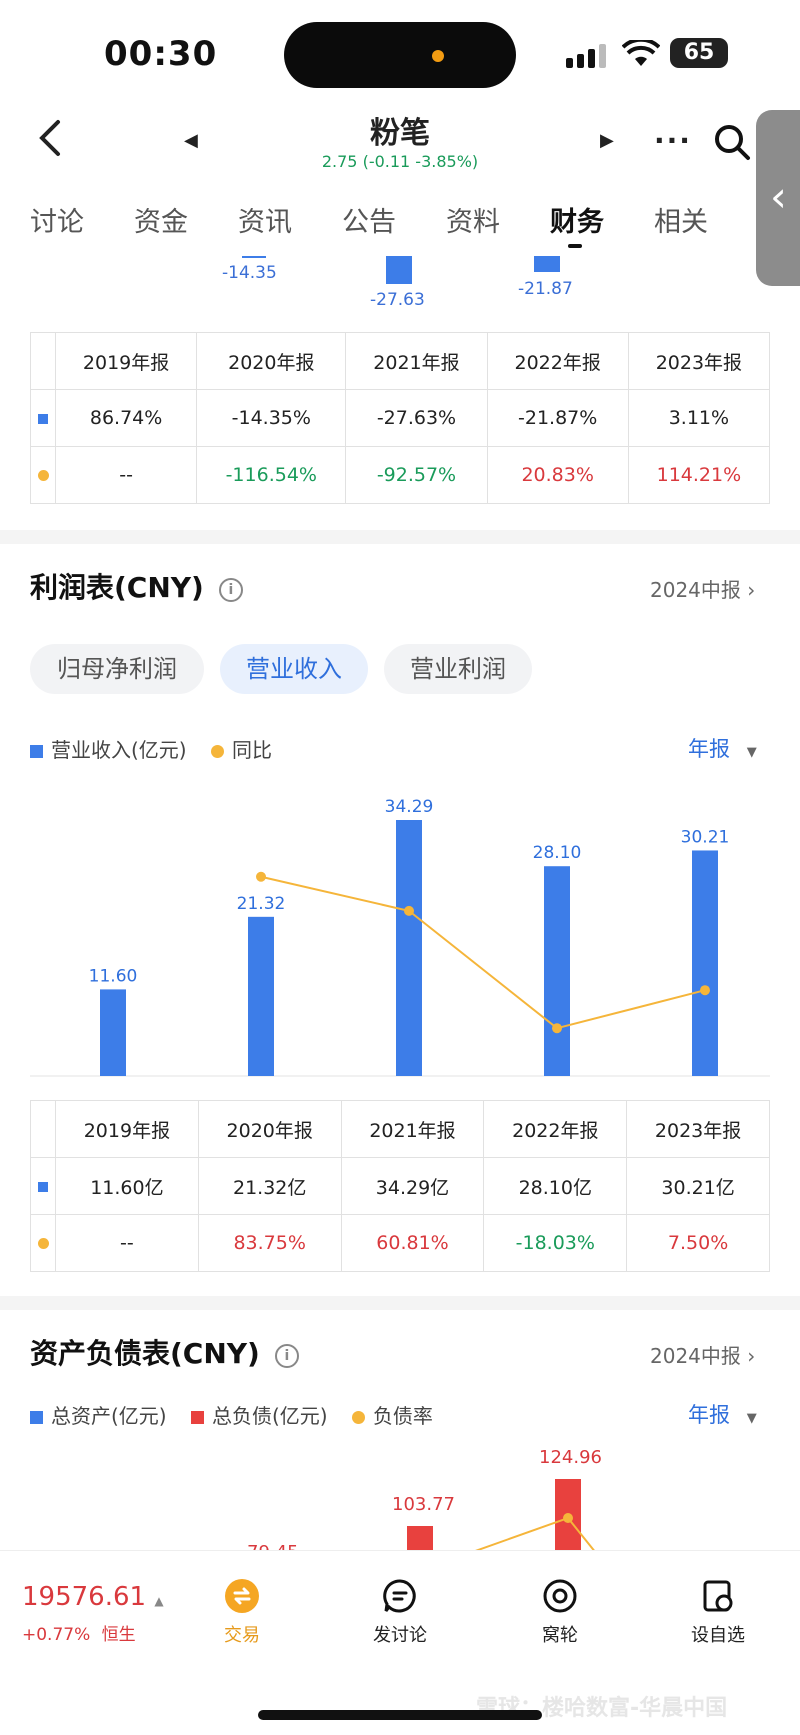  I want to click on next-stock-button: ▶, so click(607, 140).